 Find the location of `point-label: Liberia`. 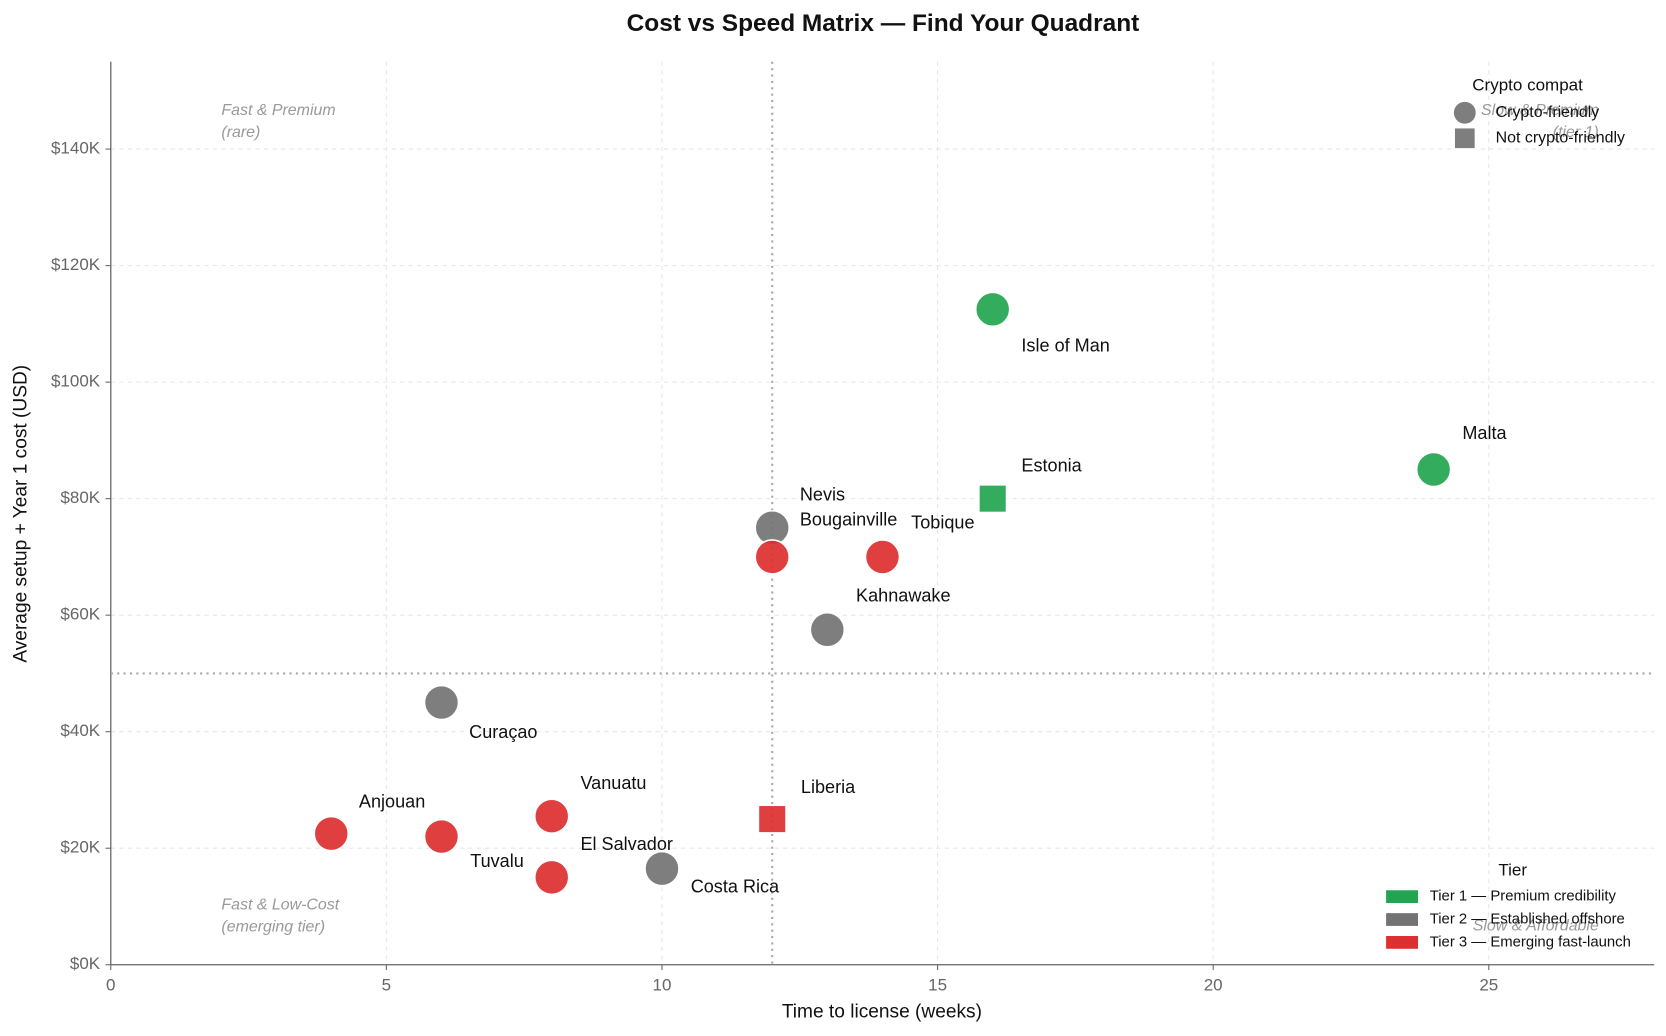

point-label: Liberia is located at coordinates (828, 787).